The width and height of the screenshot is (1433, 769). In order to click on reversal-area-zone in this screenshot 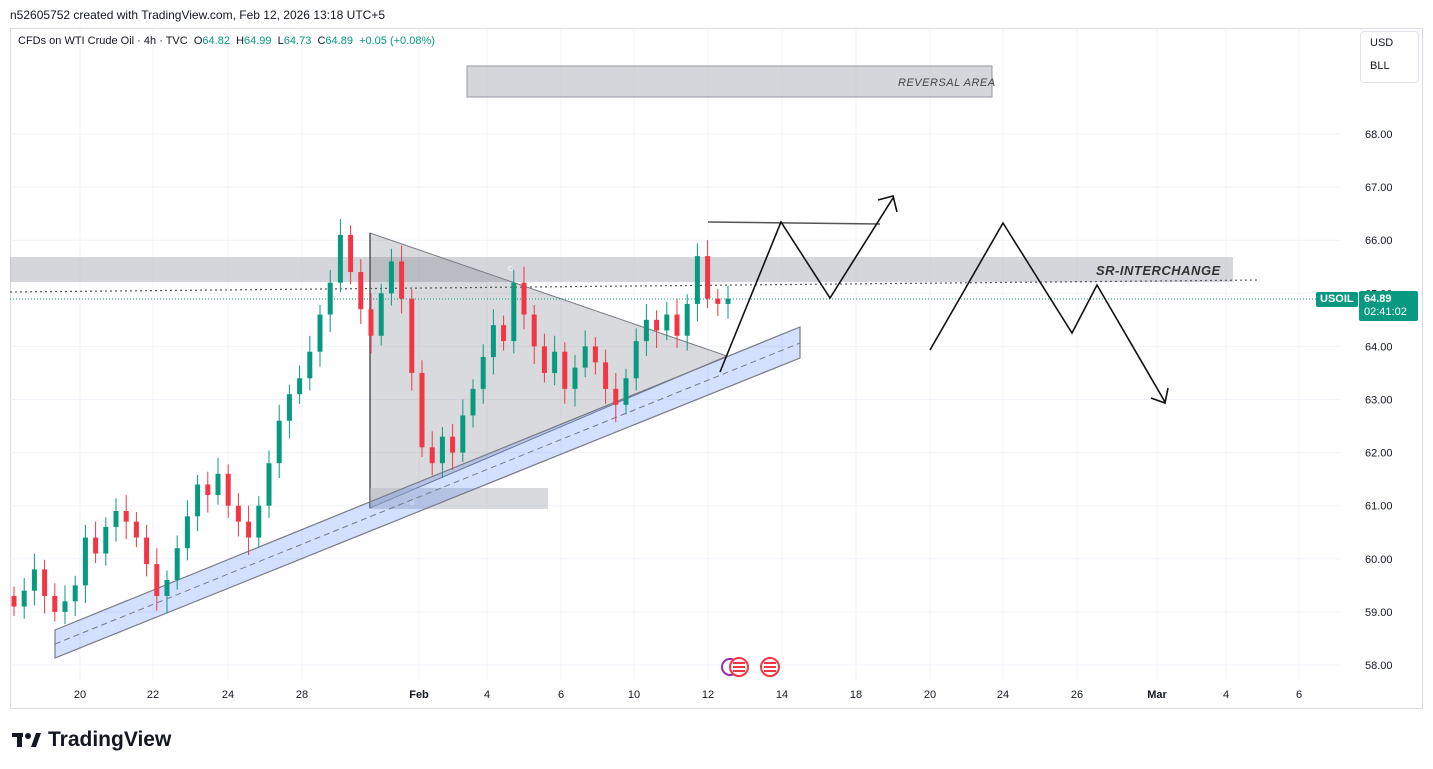, I will do `click(729, 81)`.